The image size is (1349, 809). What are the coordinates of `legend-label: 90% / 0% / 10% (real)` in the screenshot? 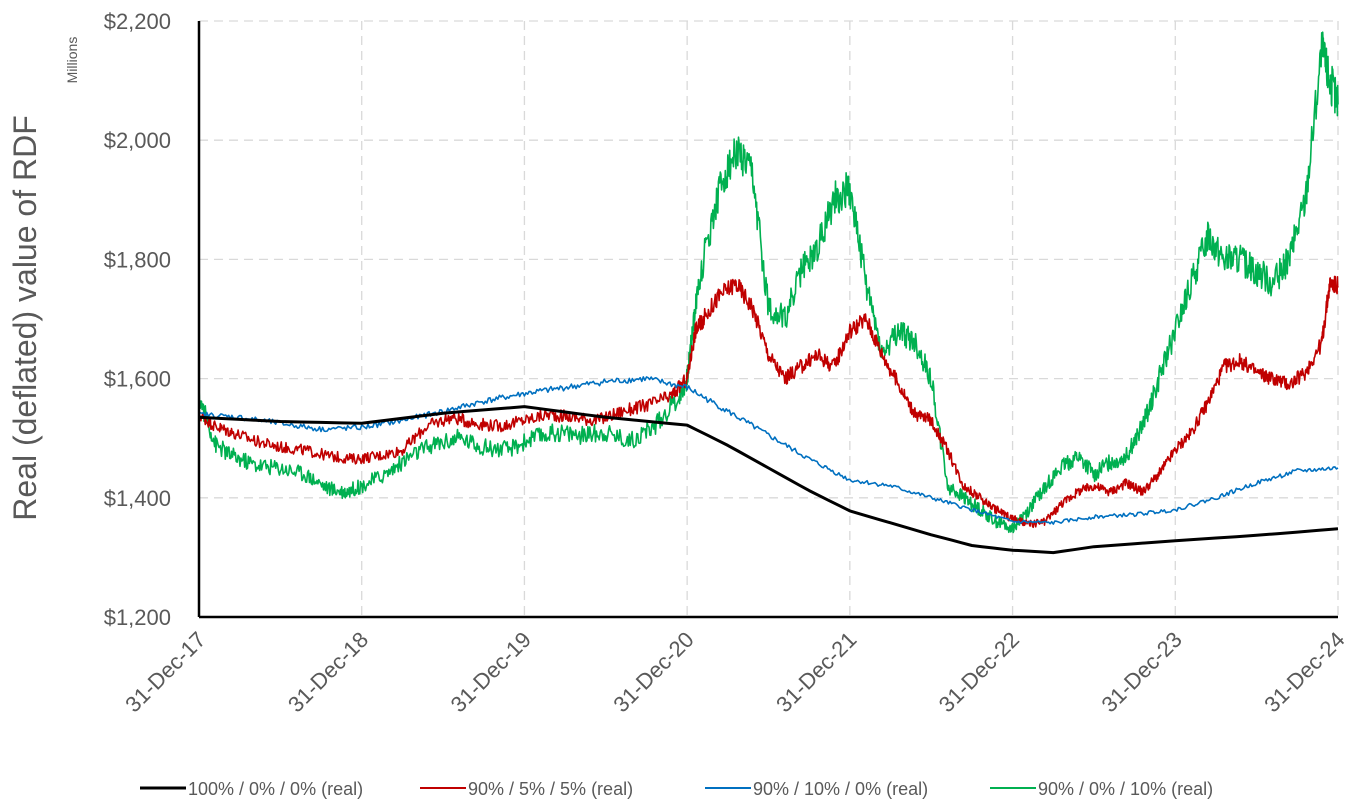 It's located at (1125, 789).